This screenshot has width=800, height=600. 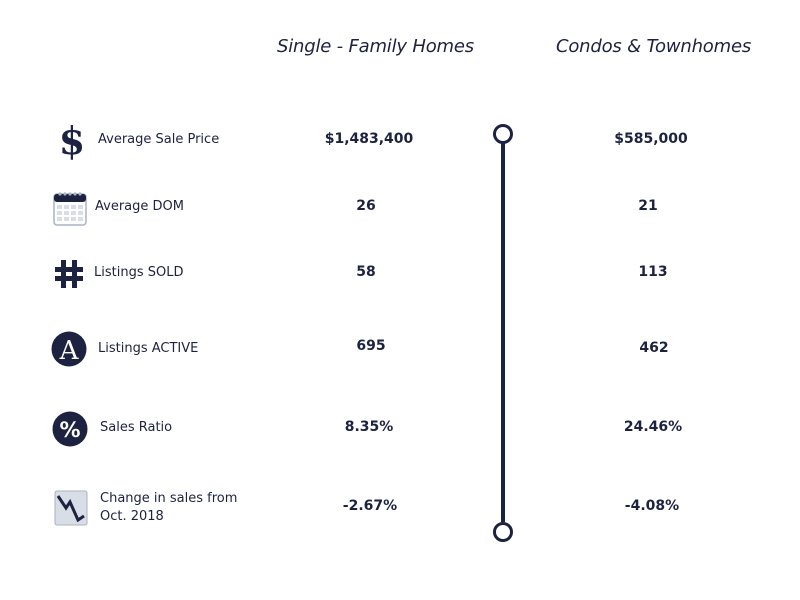 I want to click on header-single-family: Single - Family Homes, so click(x=375, y=46).